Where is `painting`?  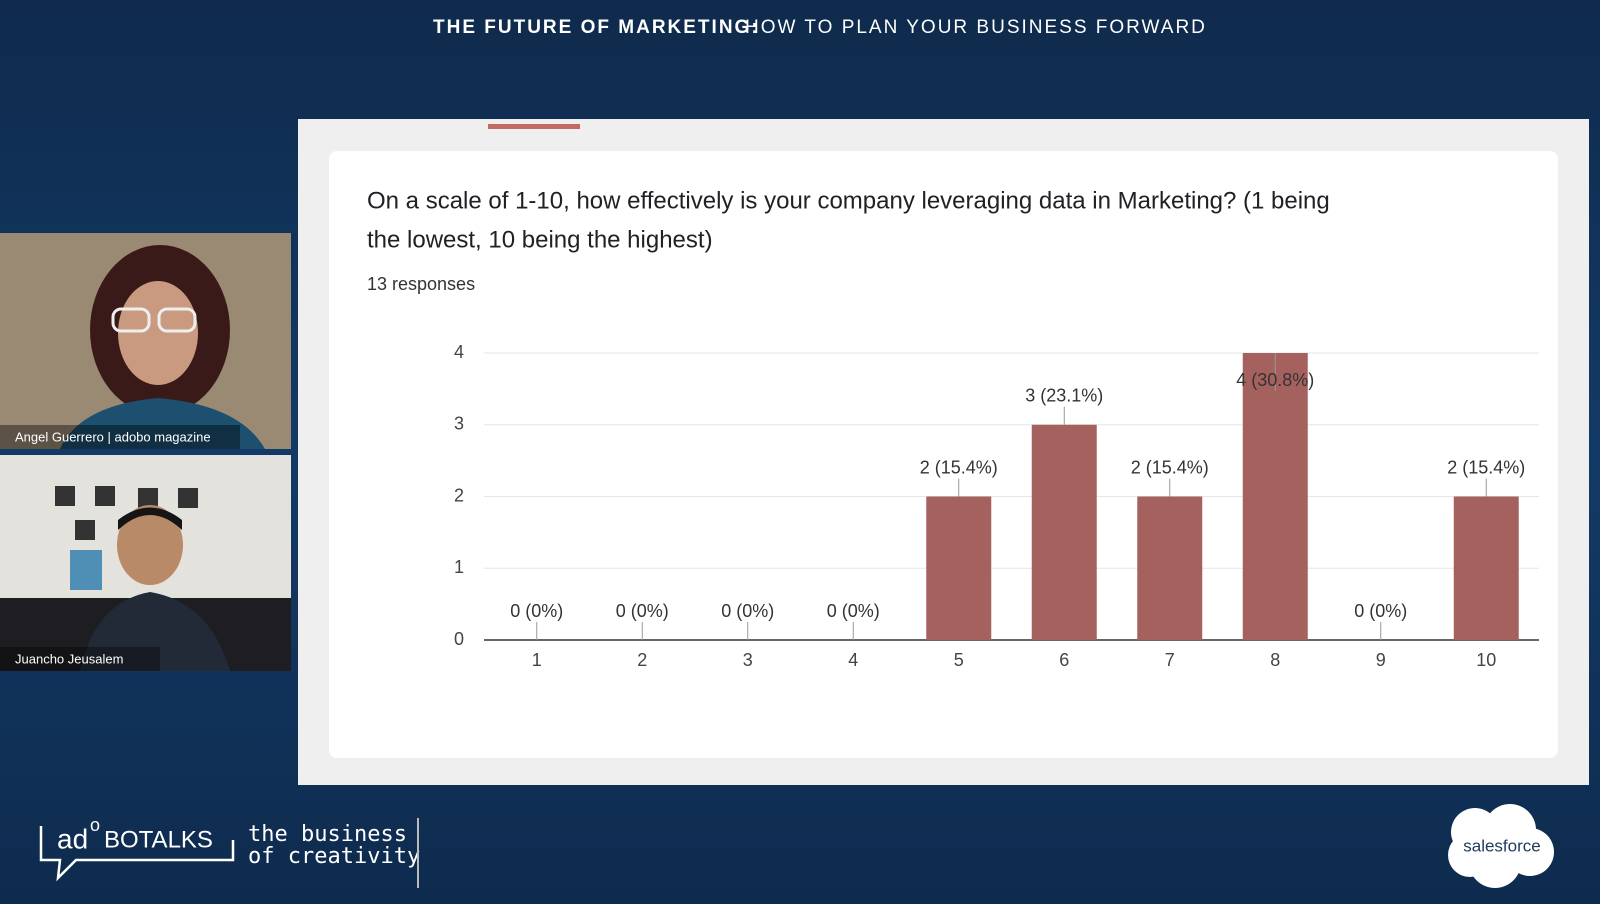 painting is located at coordinates (86, 570).